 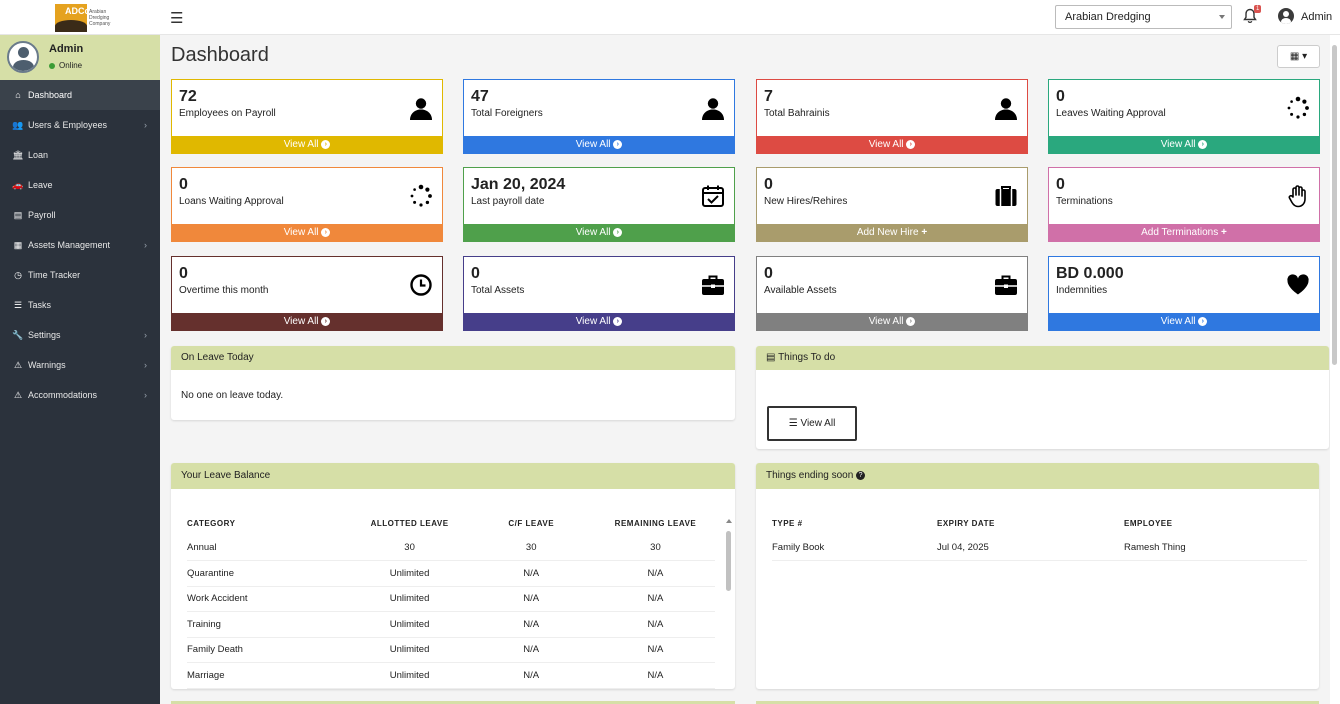 I want to click on online-dot-icon, so click(x=52, y=65).